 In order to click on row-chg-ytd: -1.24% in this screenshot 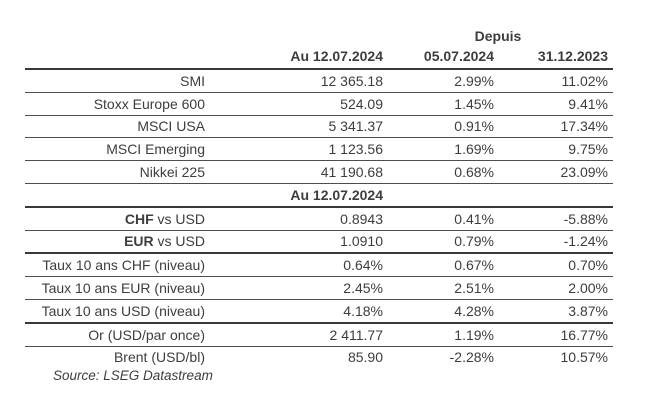, I will do `click(556, 242)`.